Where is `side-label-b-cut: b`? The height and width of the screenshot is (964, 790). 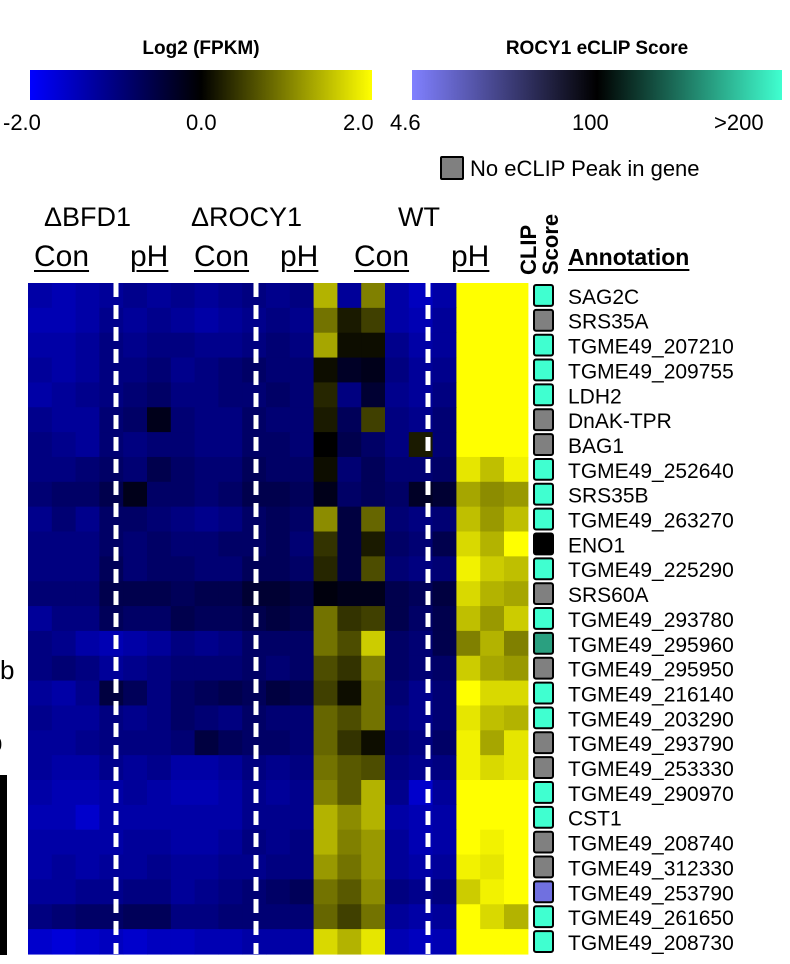 side-label-b-cut: b is located at coordinates (1, 742).